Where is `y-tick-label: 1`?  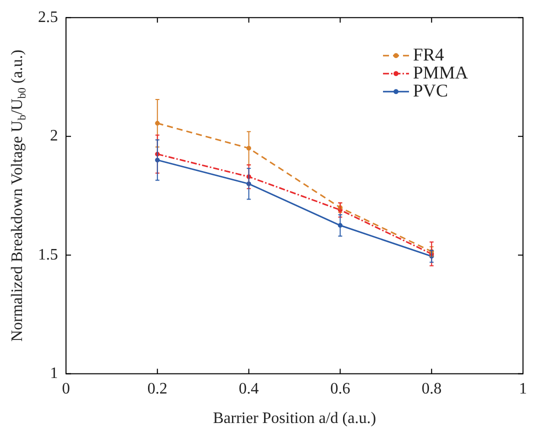 y-tick-label: 1 is located at coordinates (54, 373).